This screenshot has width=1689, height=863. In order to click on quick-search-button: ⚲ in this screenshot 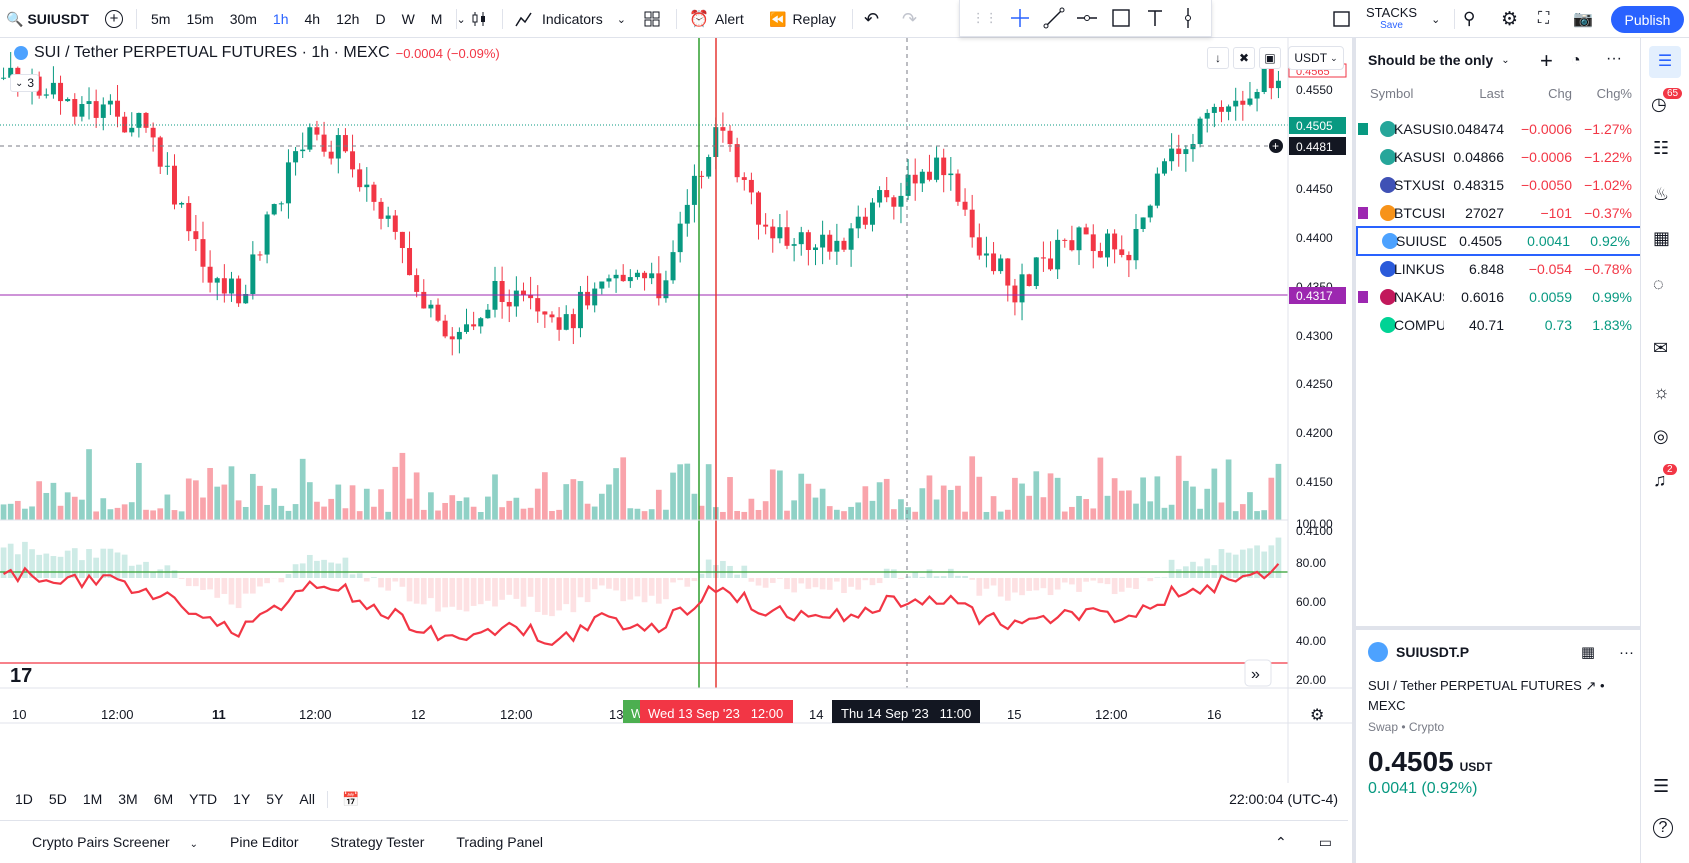, I will do `click(1469, 19)`.